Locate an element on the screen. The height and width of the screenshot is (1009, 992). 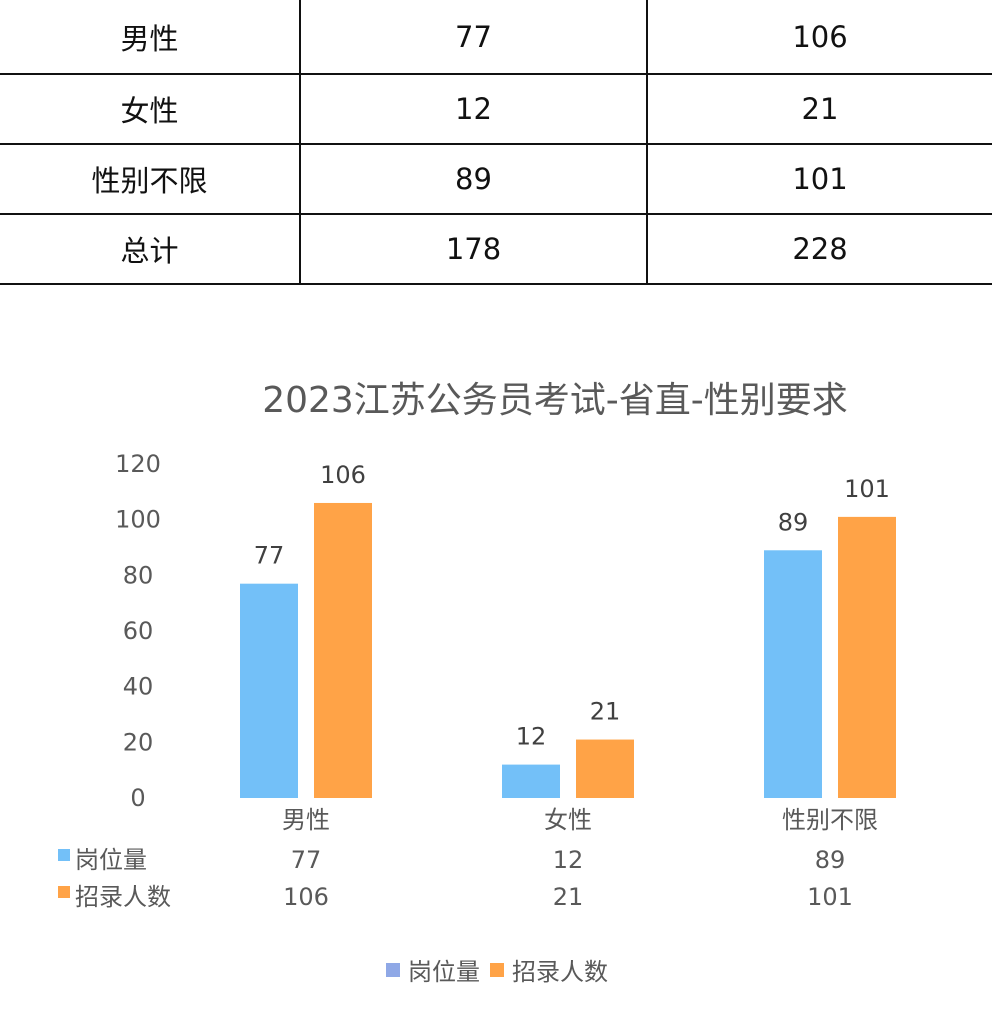
recruits-cell: 106 is located at coordinates (819, 37).